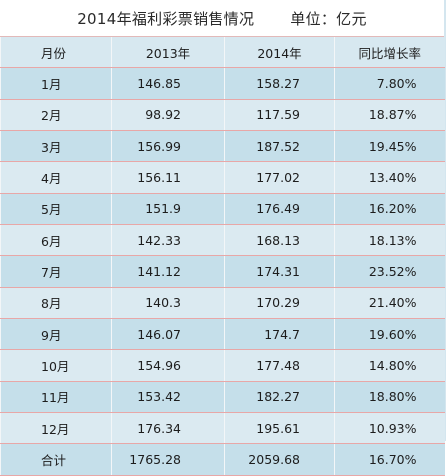 The height and width of the screenshot is (476, 446). I want to click on cell-2013: 1765.28, so click(168, 459).